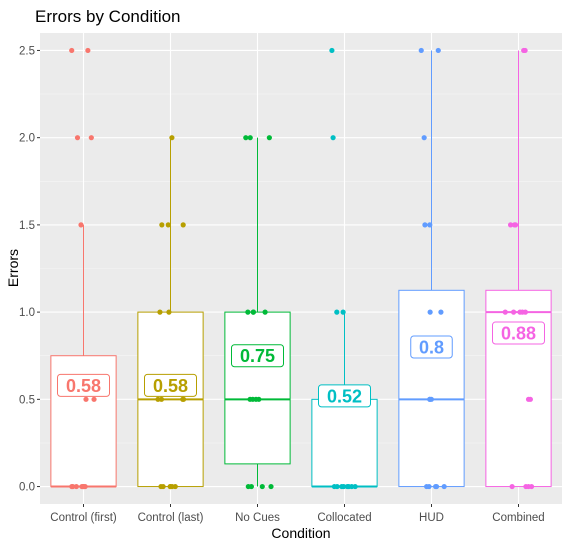 The image size is (568, 548). Describe the element at coordinates (83, 518) in the screenshot. I see `x-tick-label: Control (first)` at that location.